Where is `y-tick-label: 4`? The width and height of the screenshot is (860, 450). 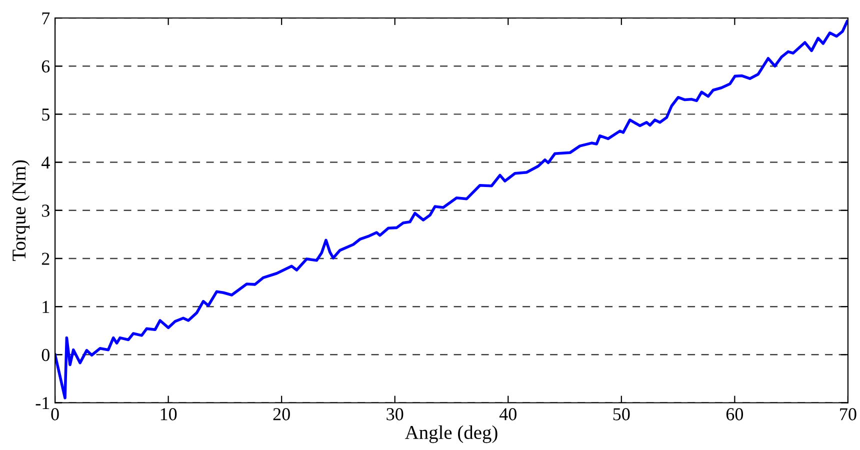
y-tick-label: 4 is located at coordinates (46, 162).